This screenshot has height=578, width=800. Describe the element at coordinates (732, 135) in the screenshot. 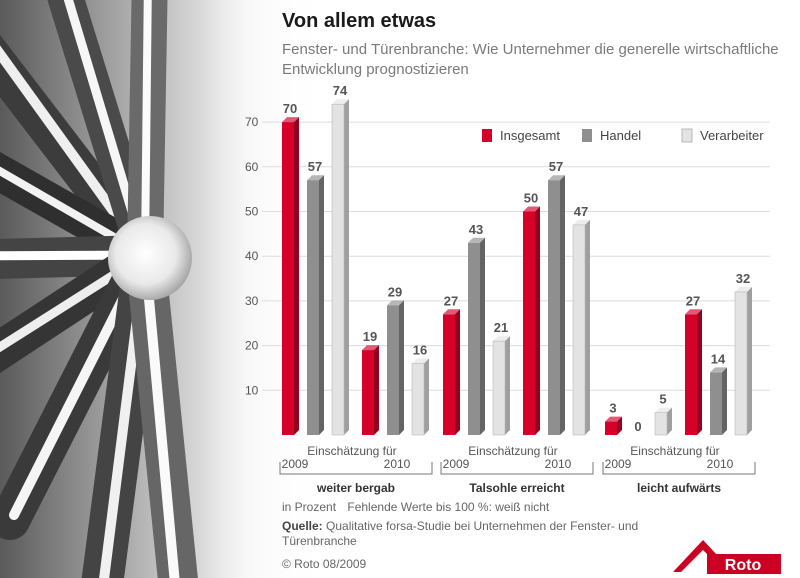

I see `legend-label: Verarbeiter` at that location.